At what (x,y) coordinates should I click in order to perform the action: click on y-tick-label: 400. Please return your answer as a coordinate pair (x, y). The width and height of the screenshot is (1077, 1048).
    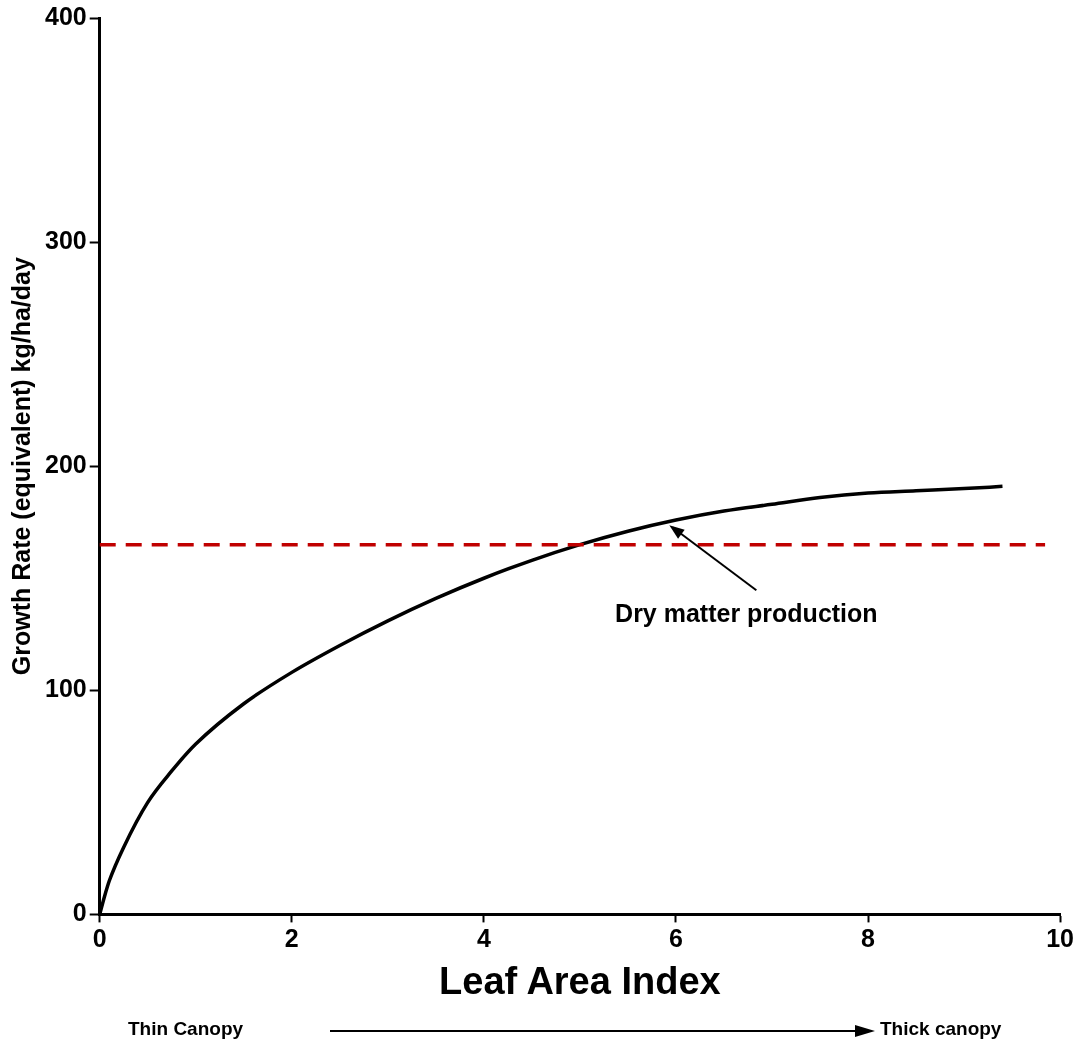
    Looking at the image, I should click on (65, 15).